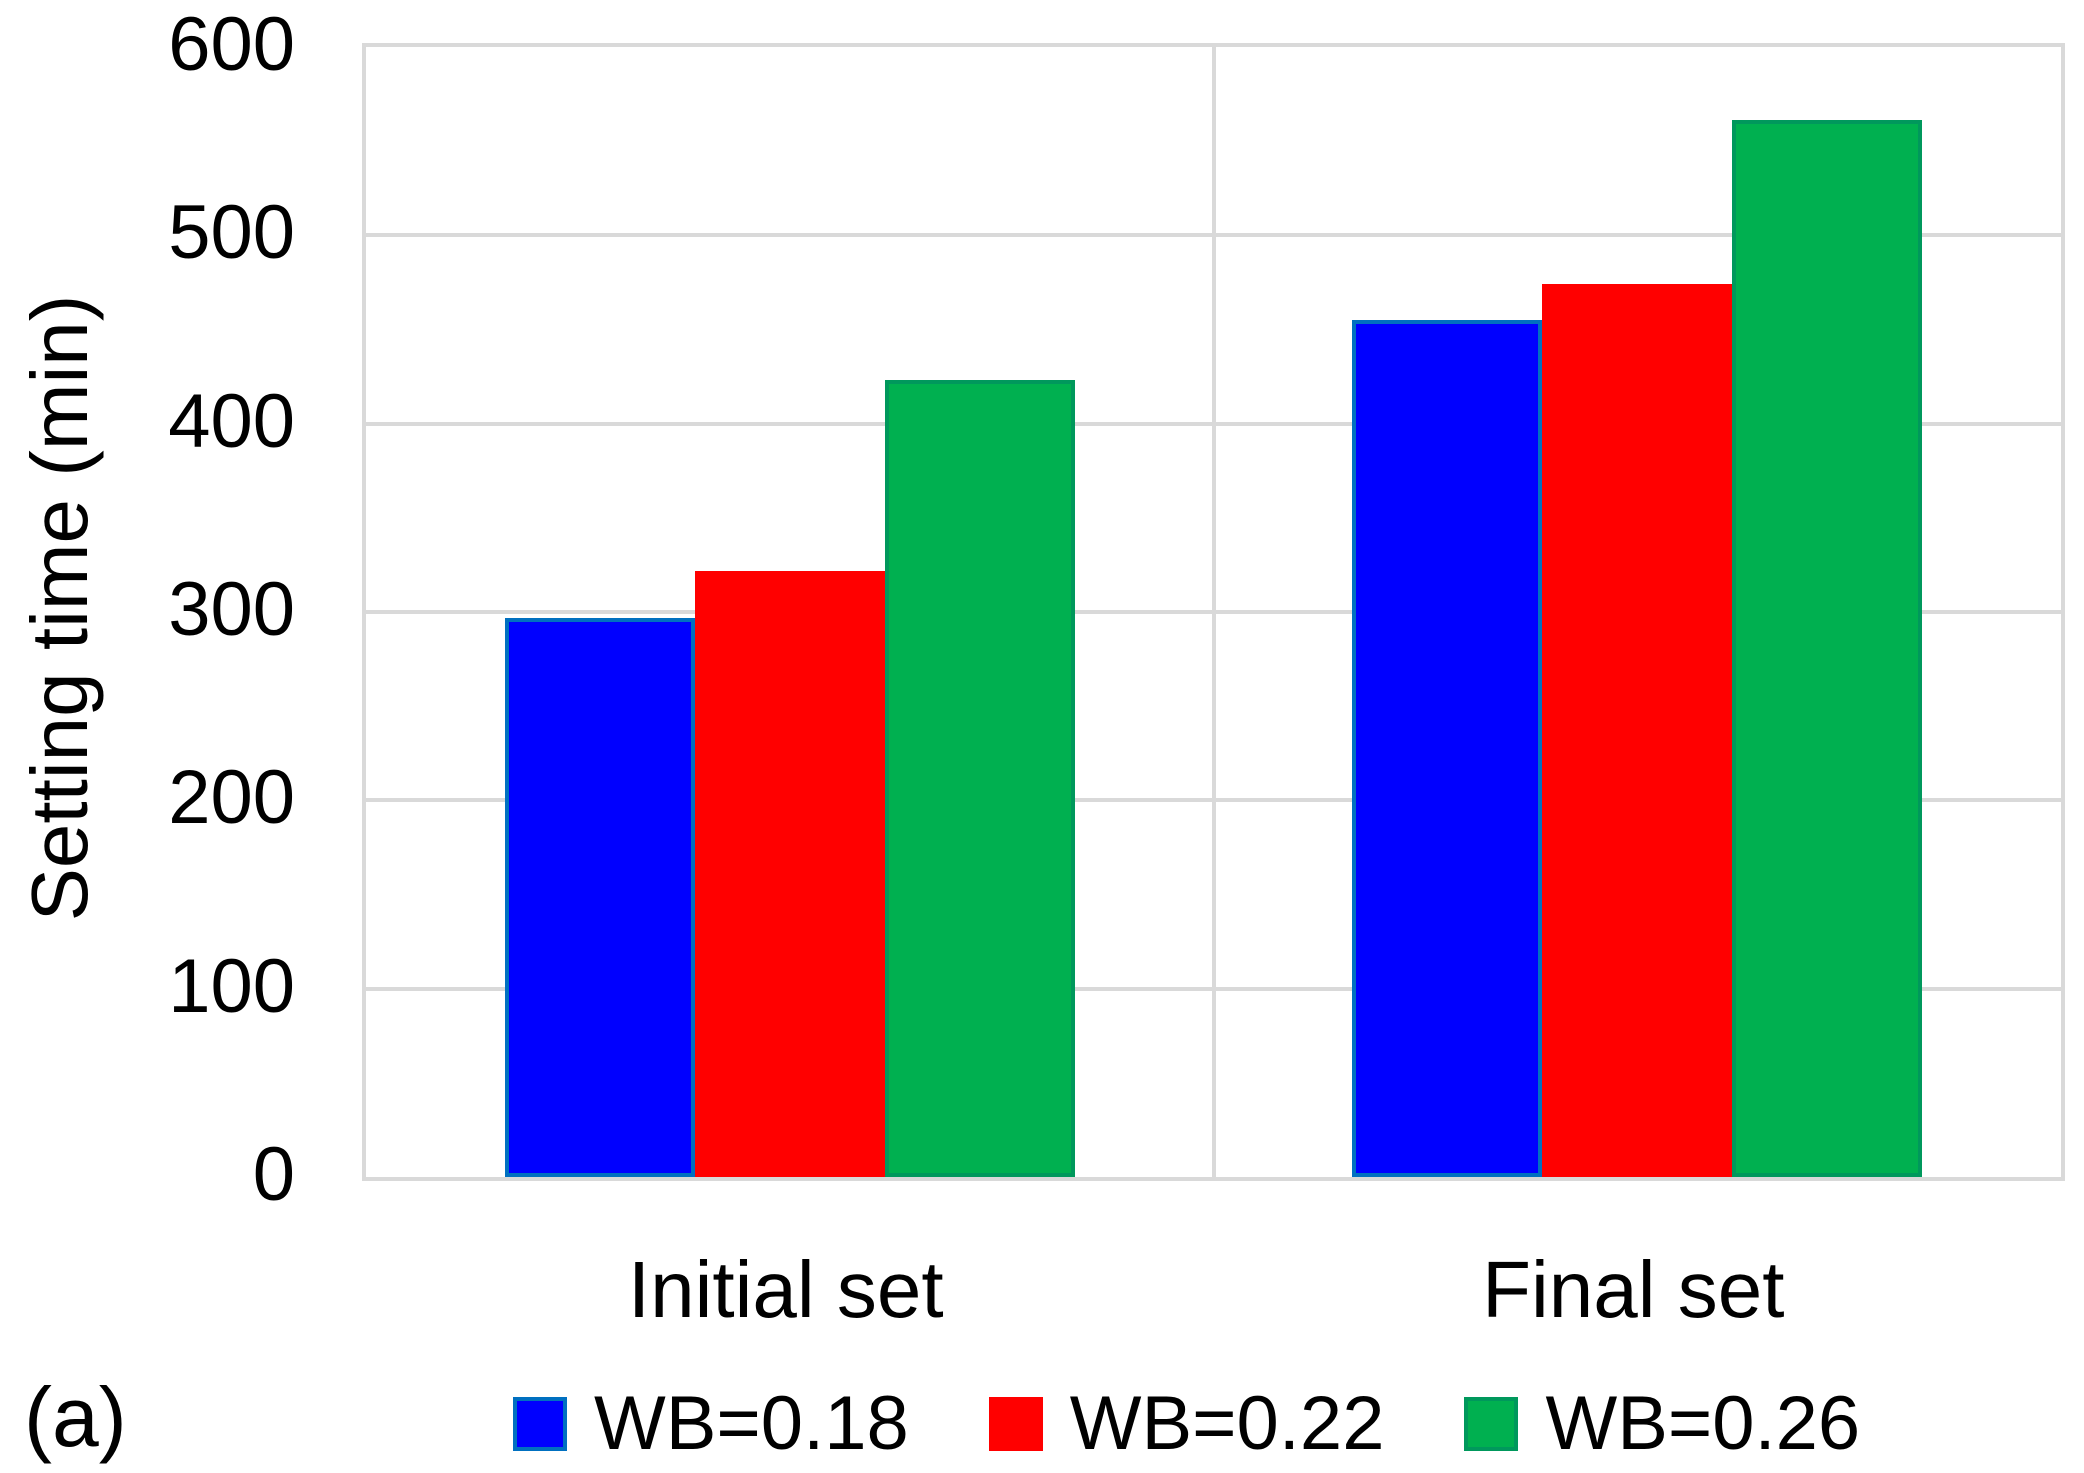  What do you see at coordinates (1703, 1423) in the screenshot?
I see `legend-label: WB=0.26` at bounding box center [1703, 1423].